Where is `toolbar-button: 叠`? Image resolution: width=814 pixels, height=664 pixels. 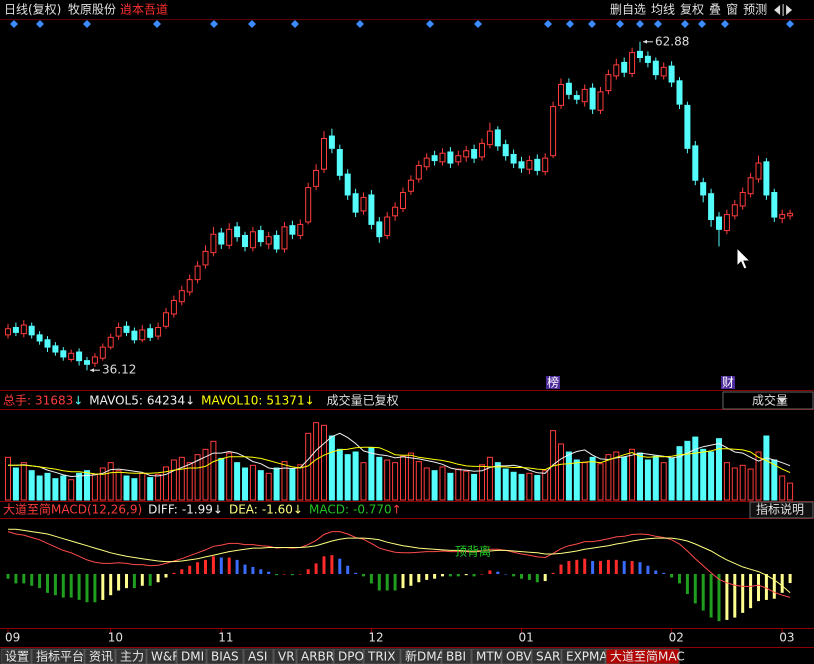 toolbar-button: 叠 is located at coordinates (715, 10).